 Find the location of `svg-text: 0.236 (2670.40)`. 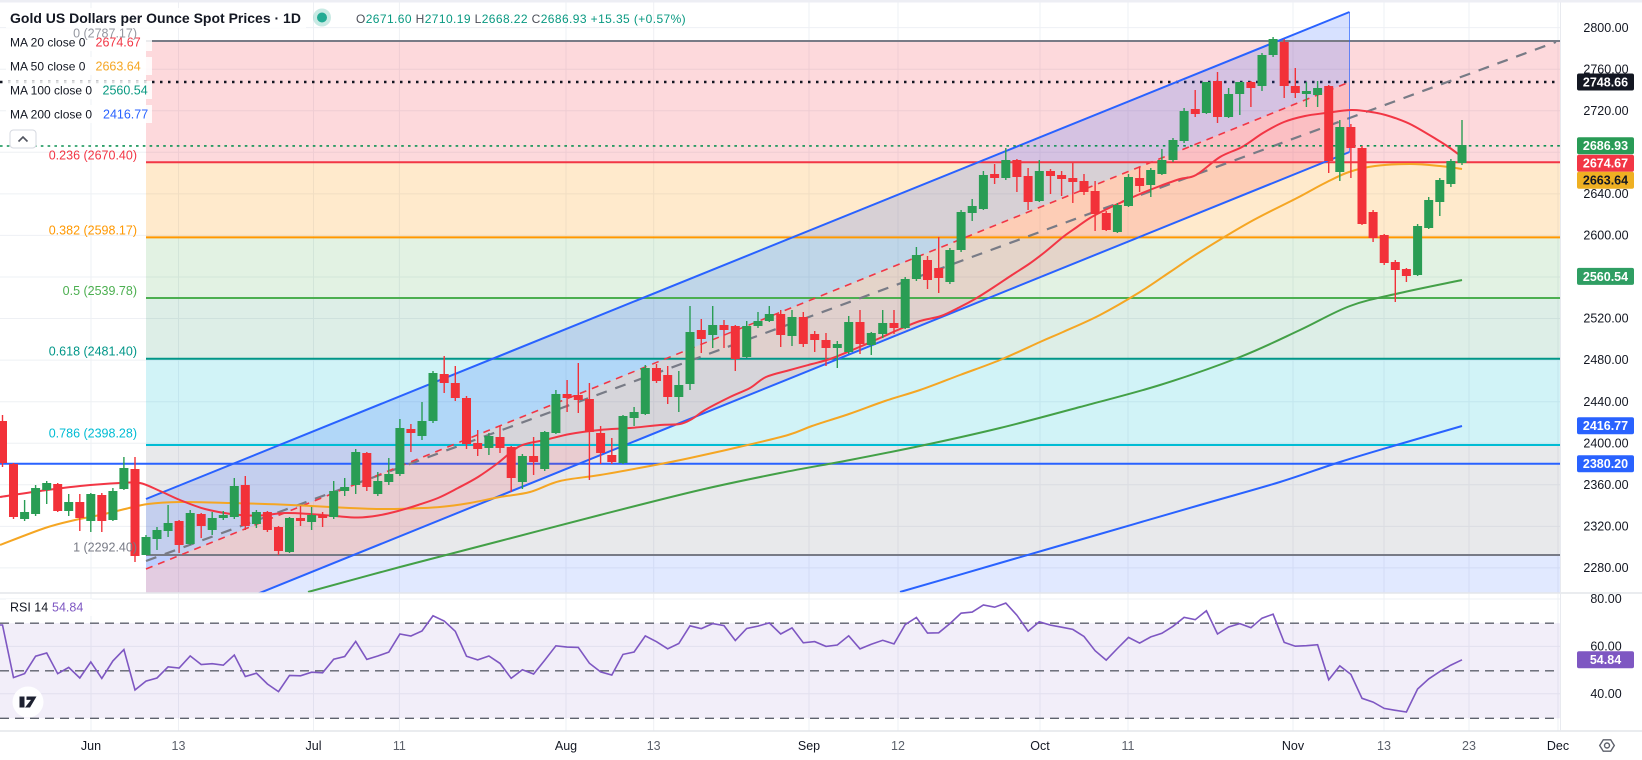

svg-text: 0.236 (2670.40) is located at coordinates (93, 156).